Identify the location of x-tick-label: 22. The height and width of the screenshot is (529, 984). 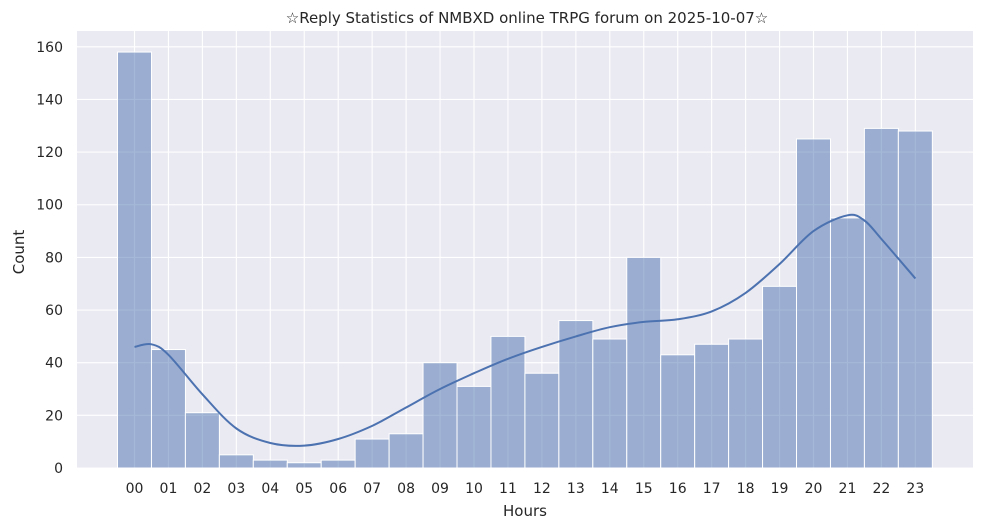
(881, 489).